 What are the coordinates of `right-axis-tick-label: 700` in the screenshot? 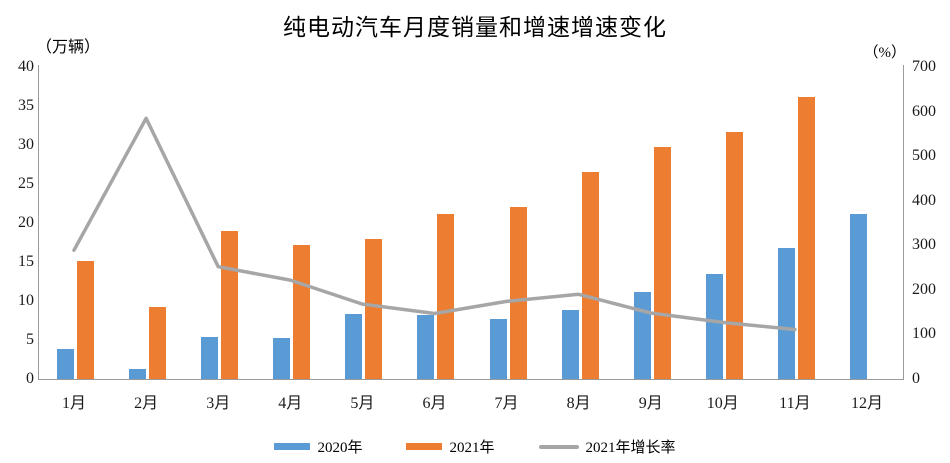 It's located at (924, 66).